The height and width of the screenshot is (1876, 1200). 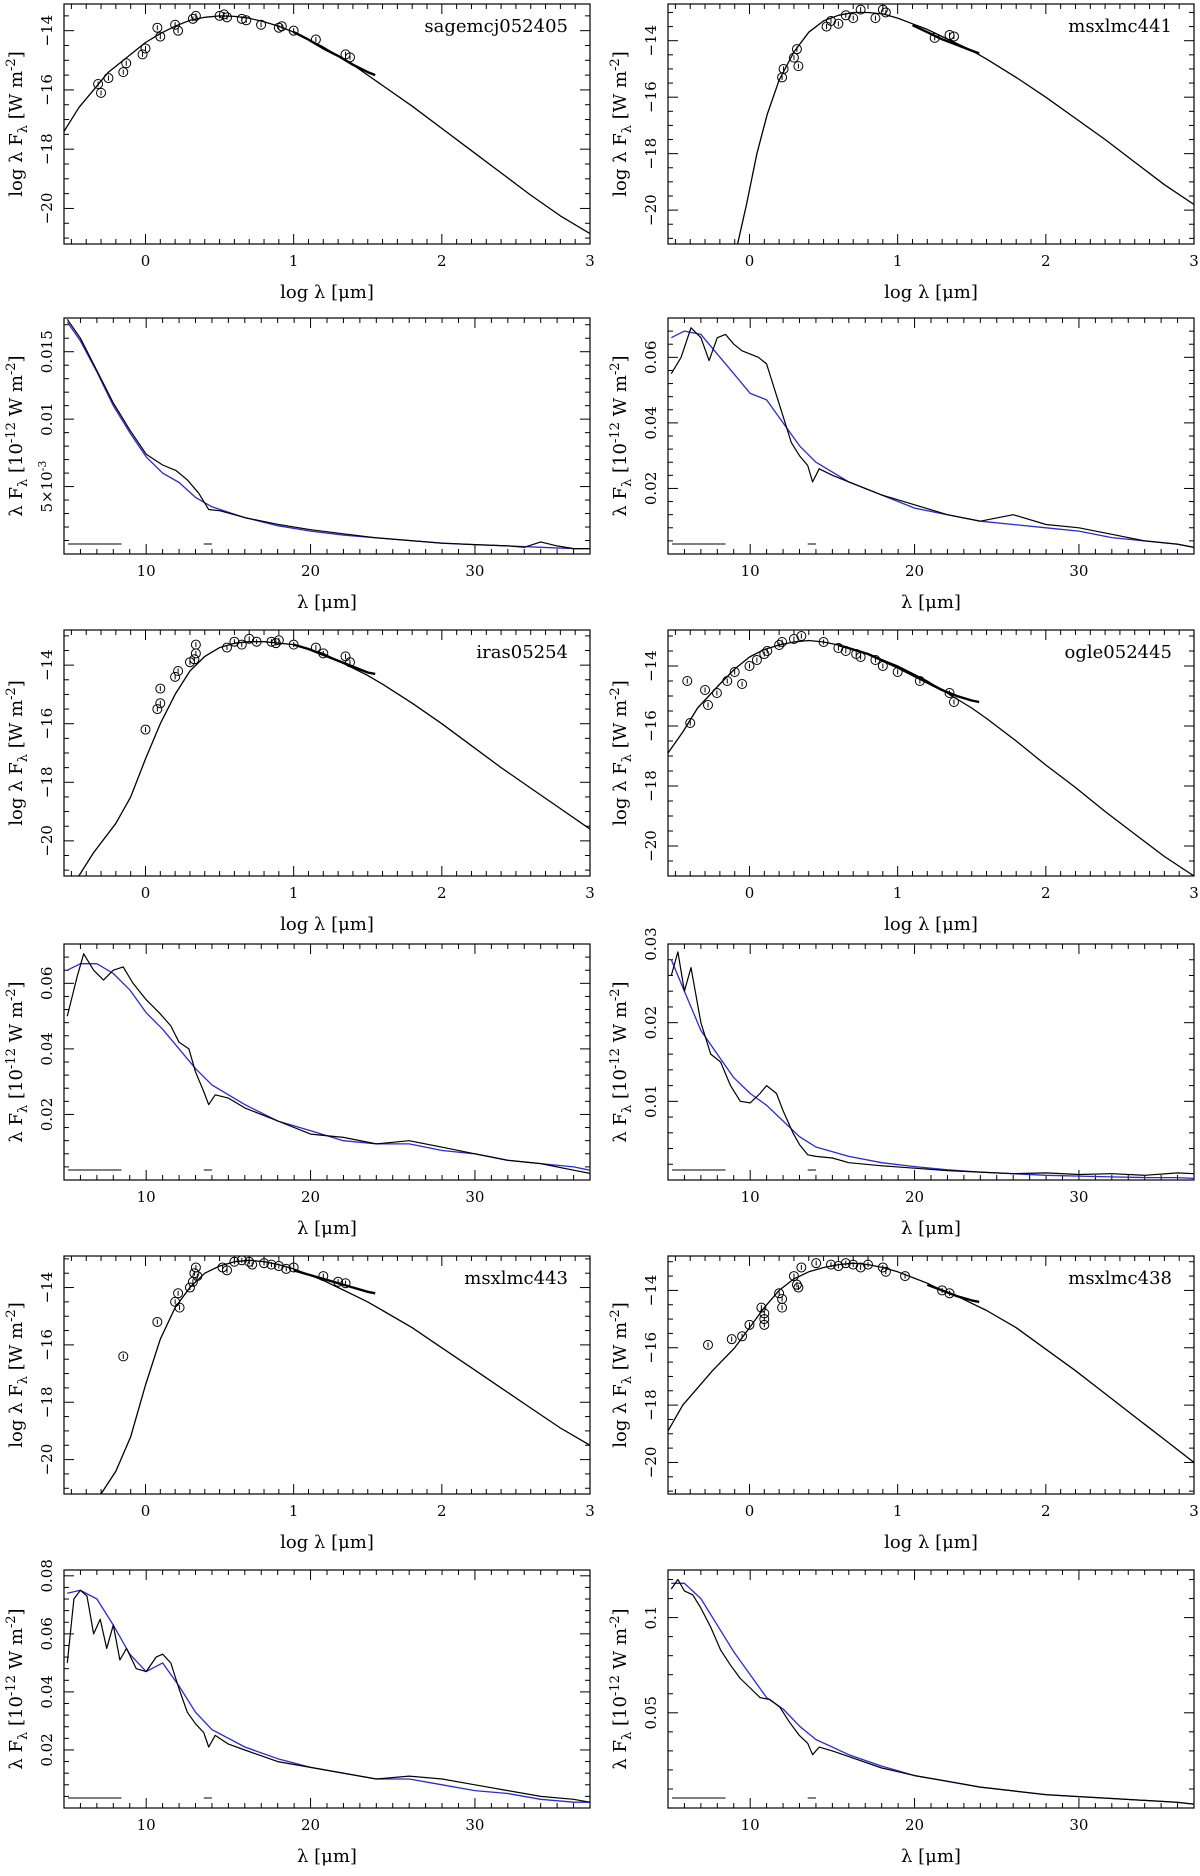 I want to click on source-label: msxlmc441, so click(x=1120, y=26).